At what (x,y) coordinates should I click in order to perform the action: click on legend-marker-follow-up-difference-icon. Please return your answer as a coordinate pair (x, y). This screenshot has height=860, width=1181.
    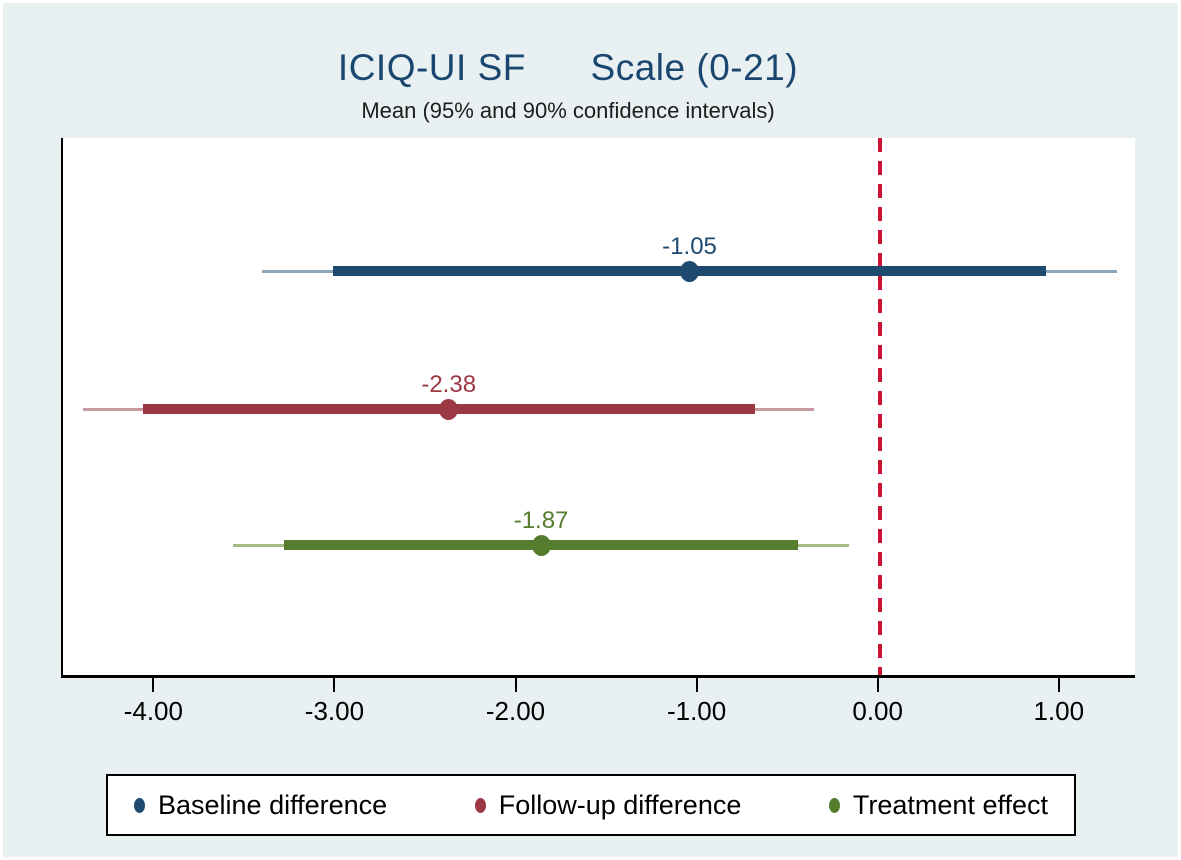
    Looking at the image, I should click on (480, 805).